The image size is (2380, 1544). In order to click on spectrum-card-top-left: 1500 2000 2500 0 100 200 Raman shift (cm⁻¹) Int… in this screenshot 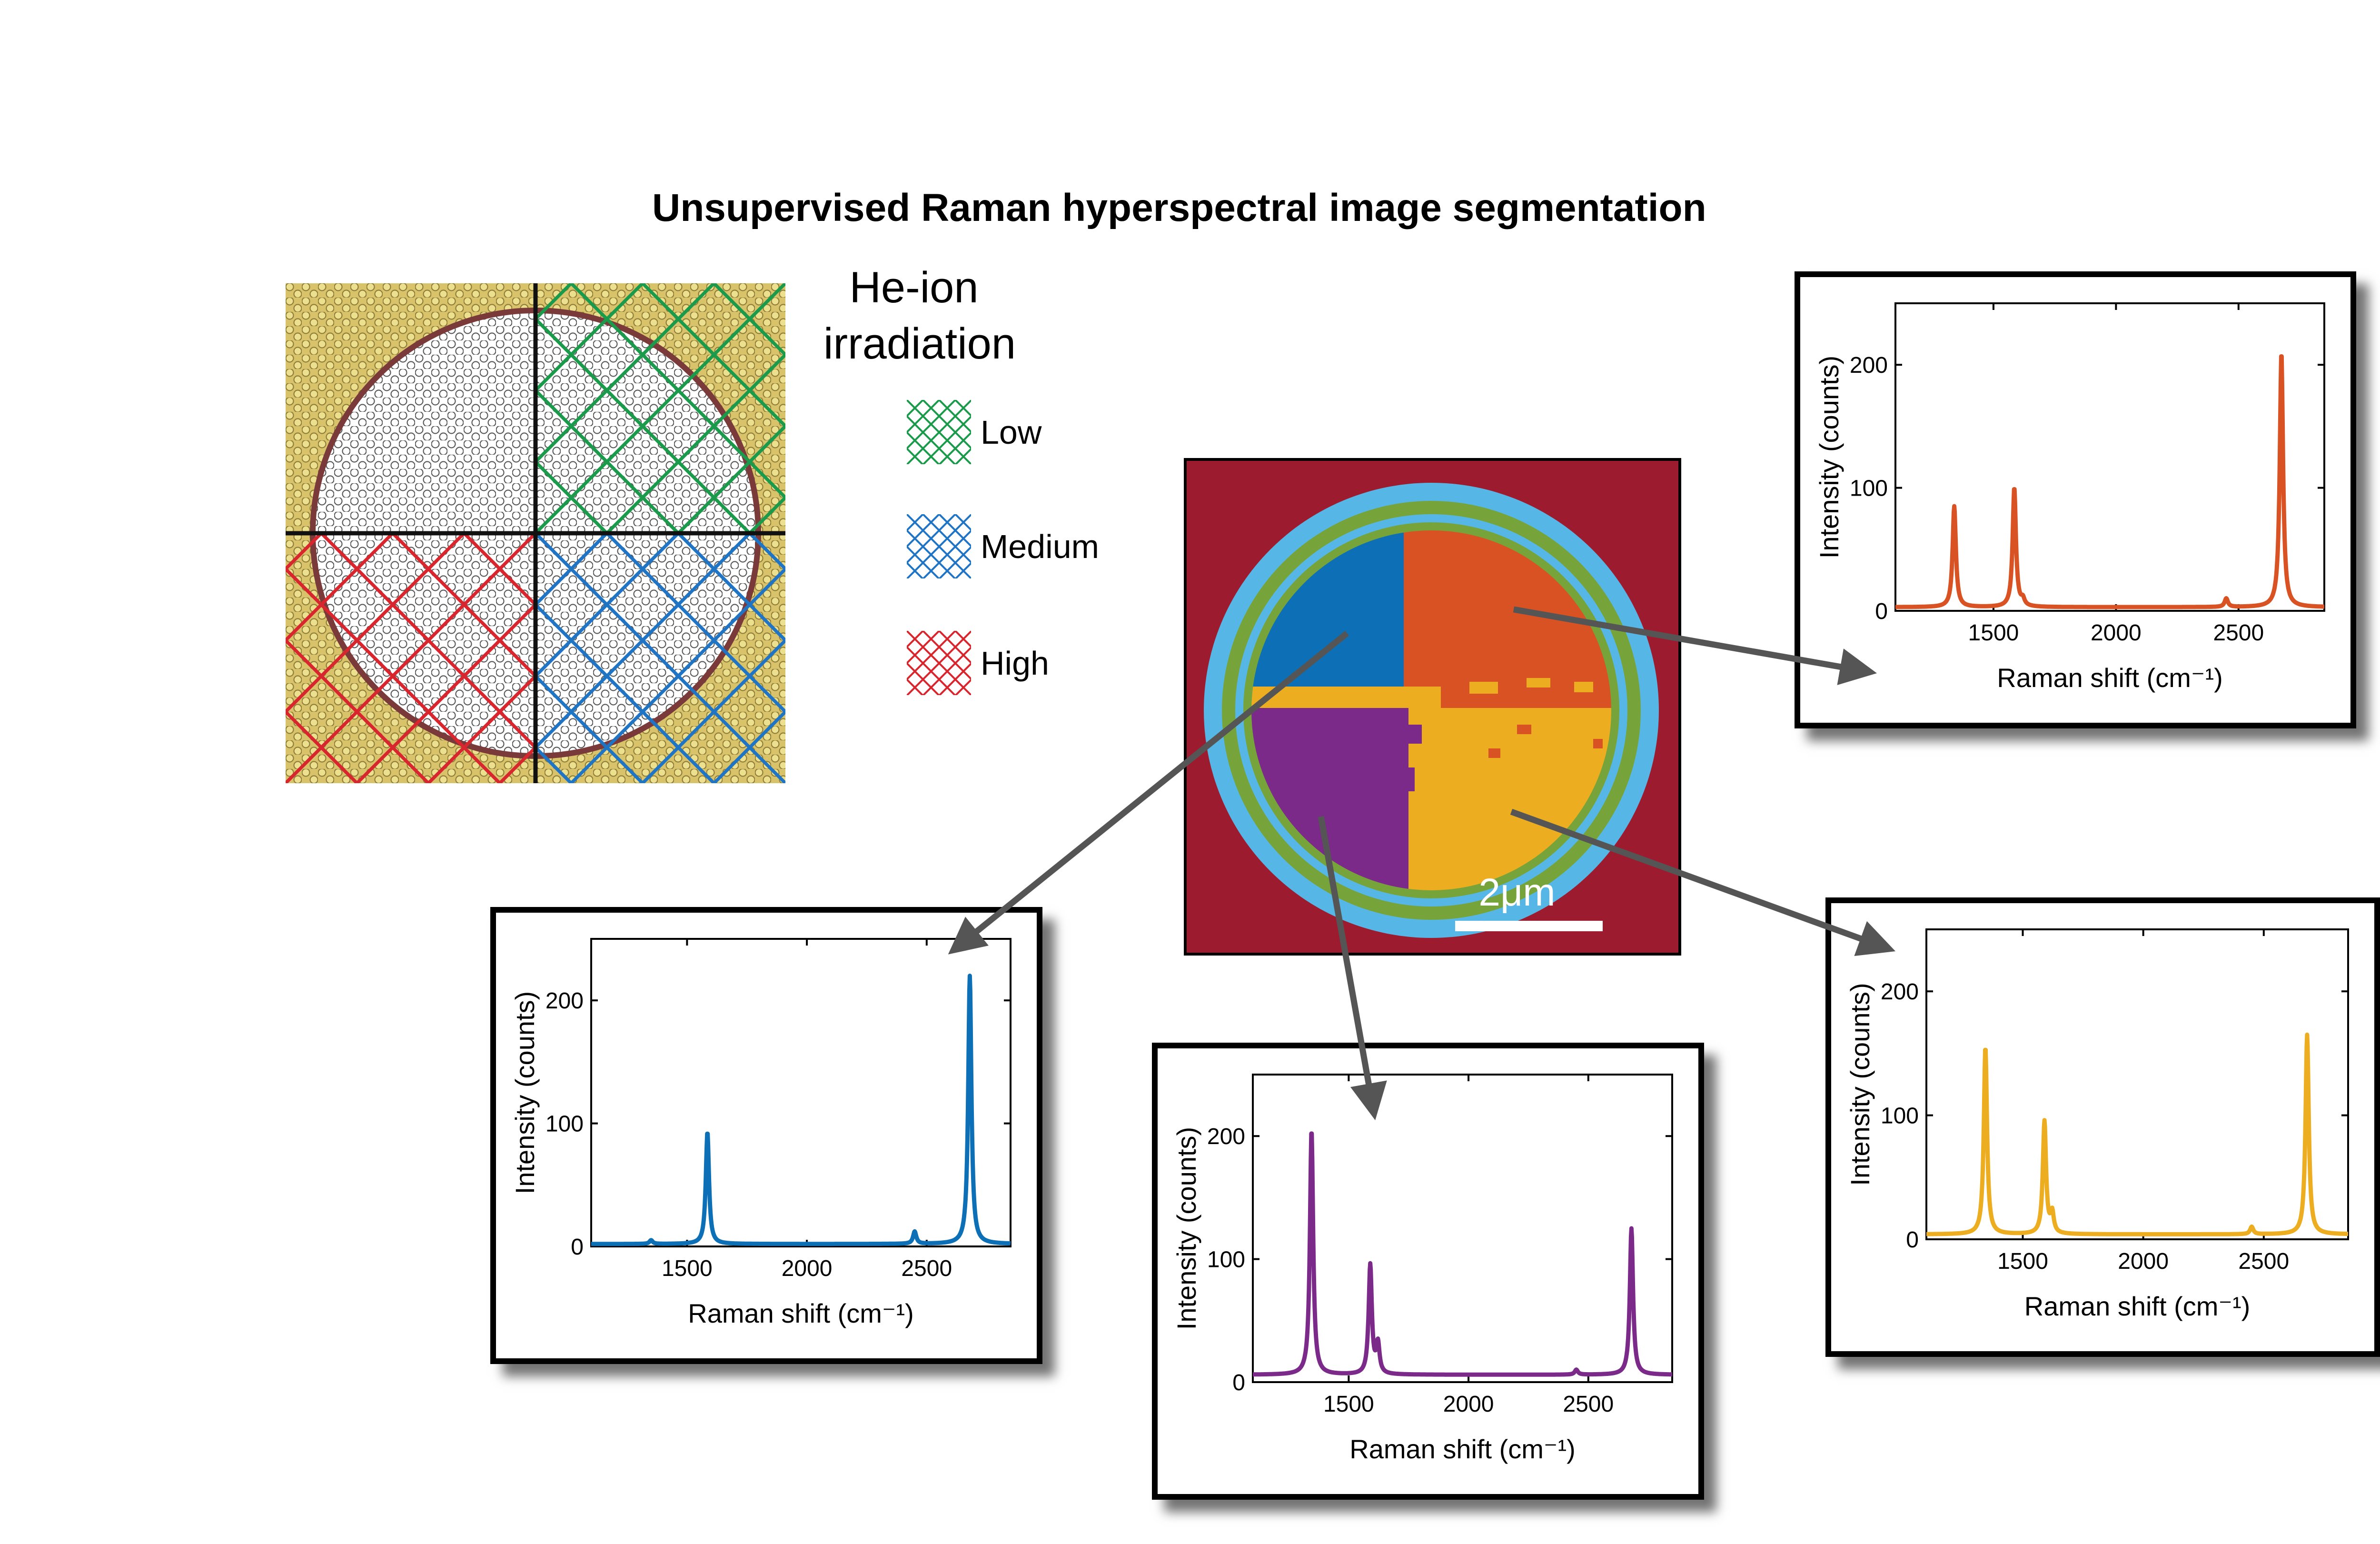, I will do `click(766, 1135)`.